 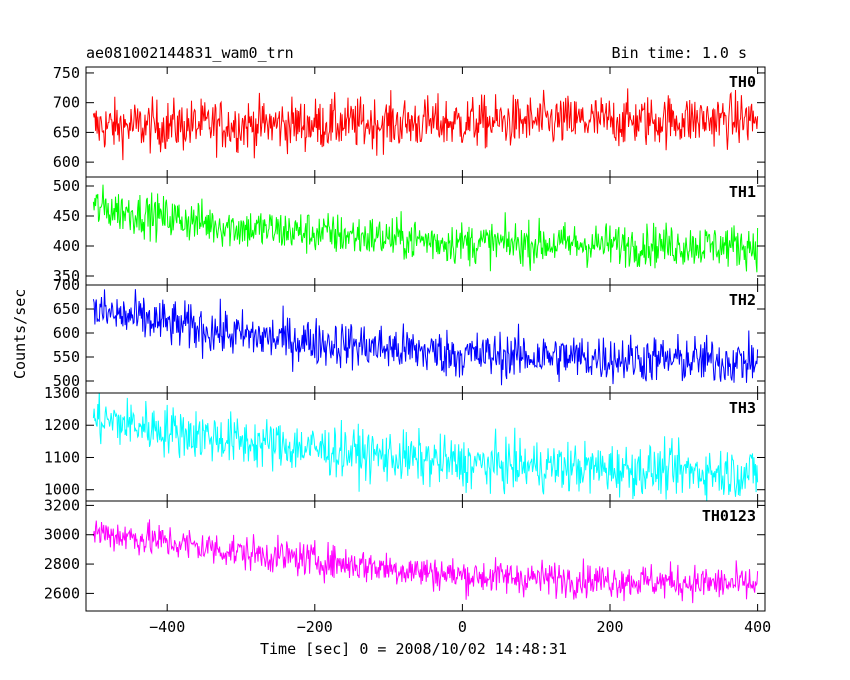 I want to click on panel-frame-th2, so click(x=425, y=339).